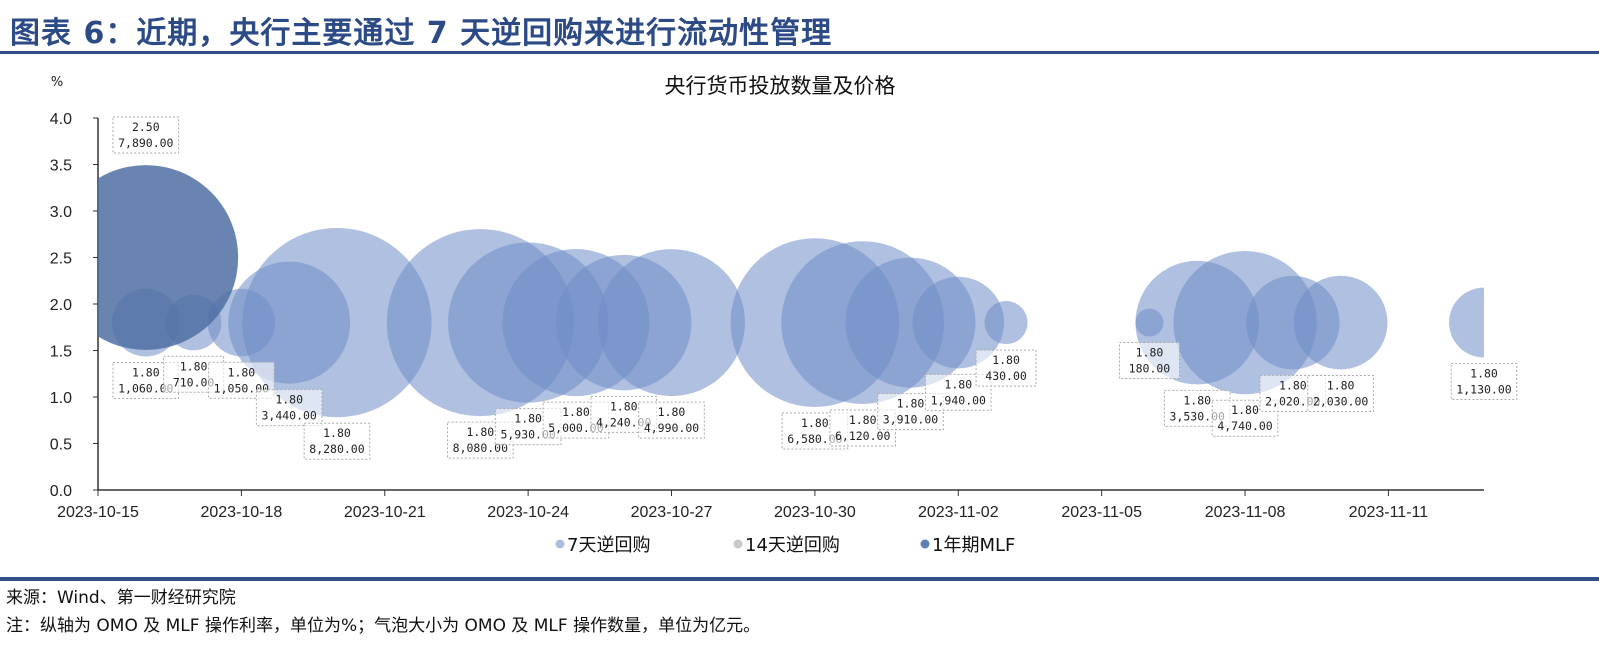  Describe the element at coordinates (958, 512) in the screenshot. I see `x-tick-label: 2023-11-02` at that location.